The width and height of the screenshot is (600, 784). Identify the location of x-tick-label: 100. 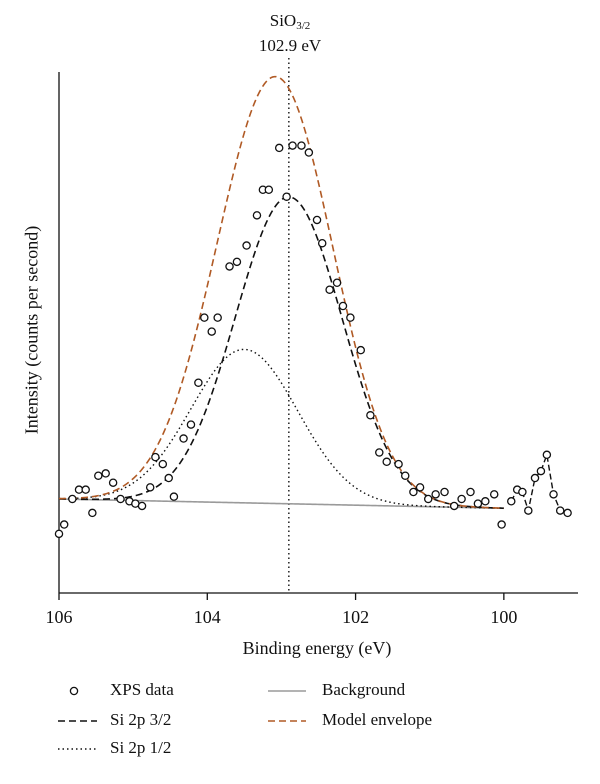
(503, 617).